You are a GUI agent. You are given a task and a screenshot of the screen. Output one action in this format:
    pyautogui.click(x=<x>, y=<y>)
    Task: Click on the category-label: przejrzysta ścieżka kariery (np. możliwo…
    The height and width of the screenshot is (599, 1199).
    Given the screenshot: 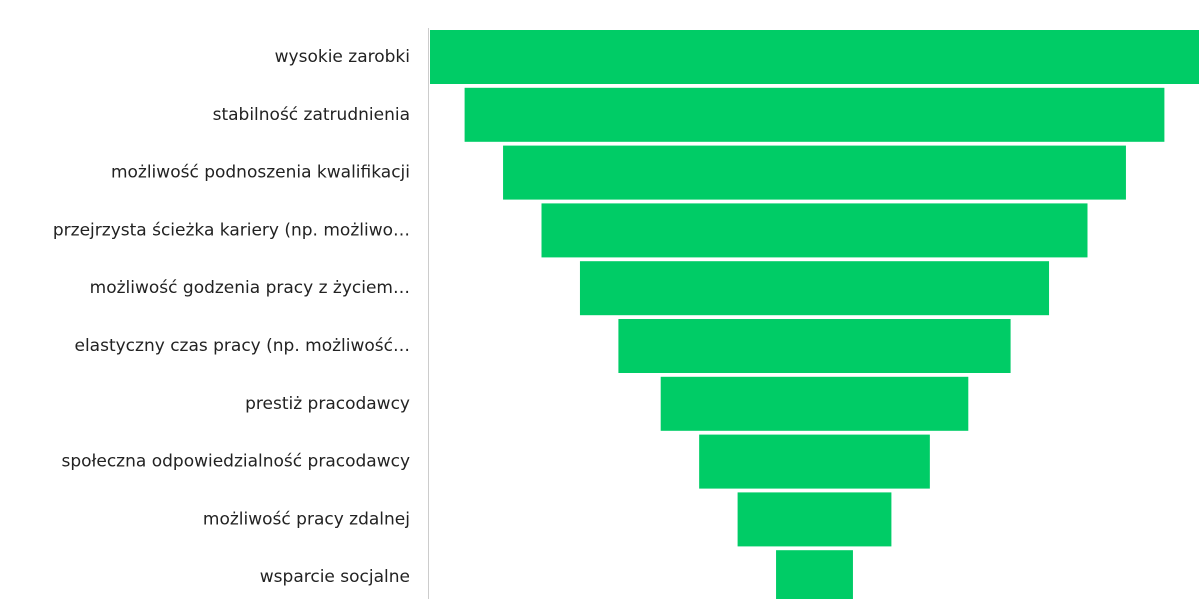 What is the action you would take?
    pyautogui.click(x=231, y=230)
    